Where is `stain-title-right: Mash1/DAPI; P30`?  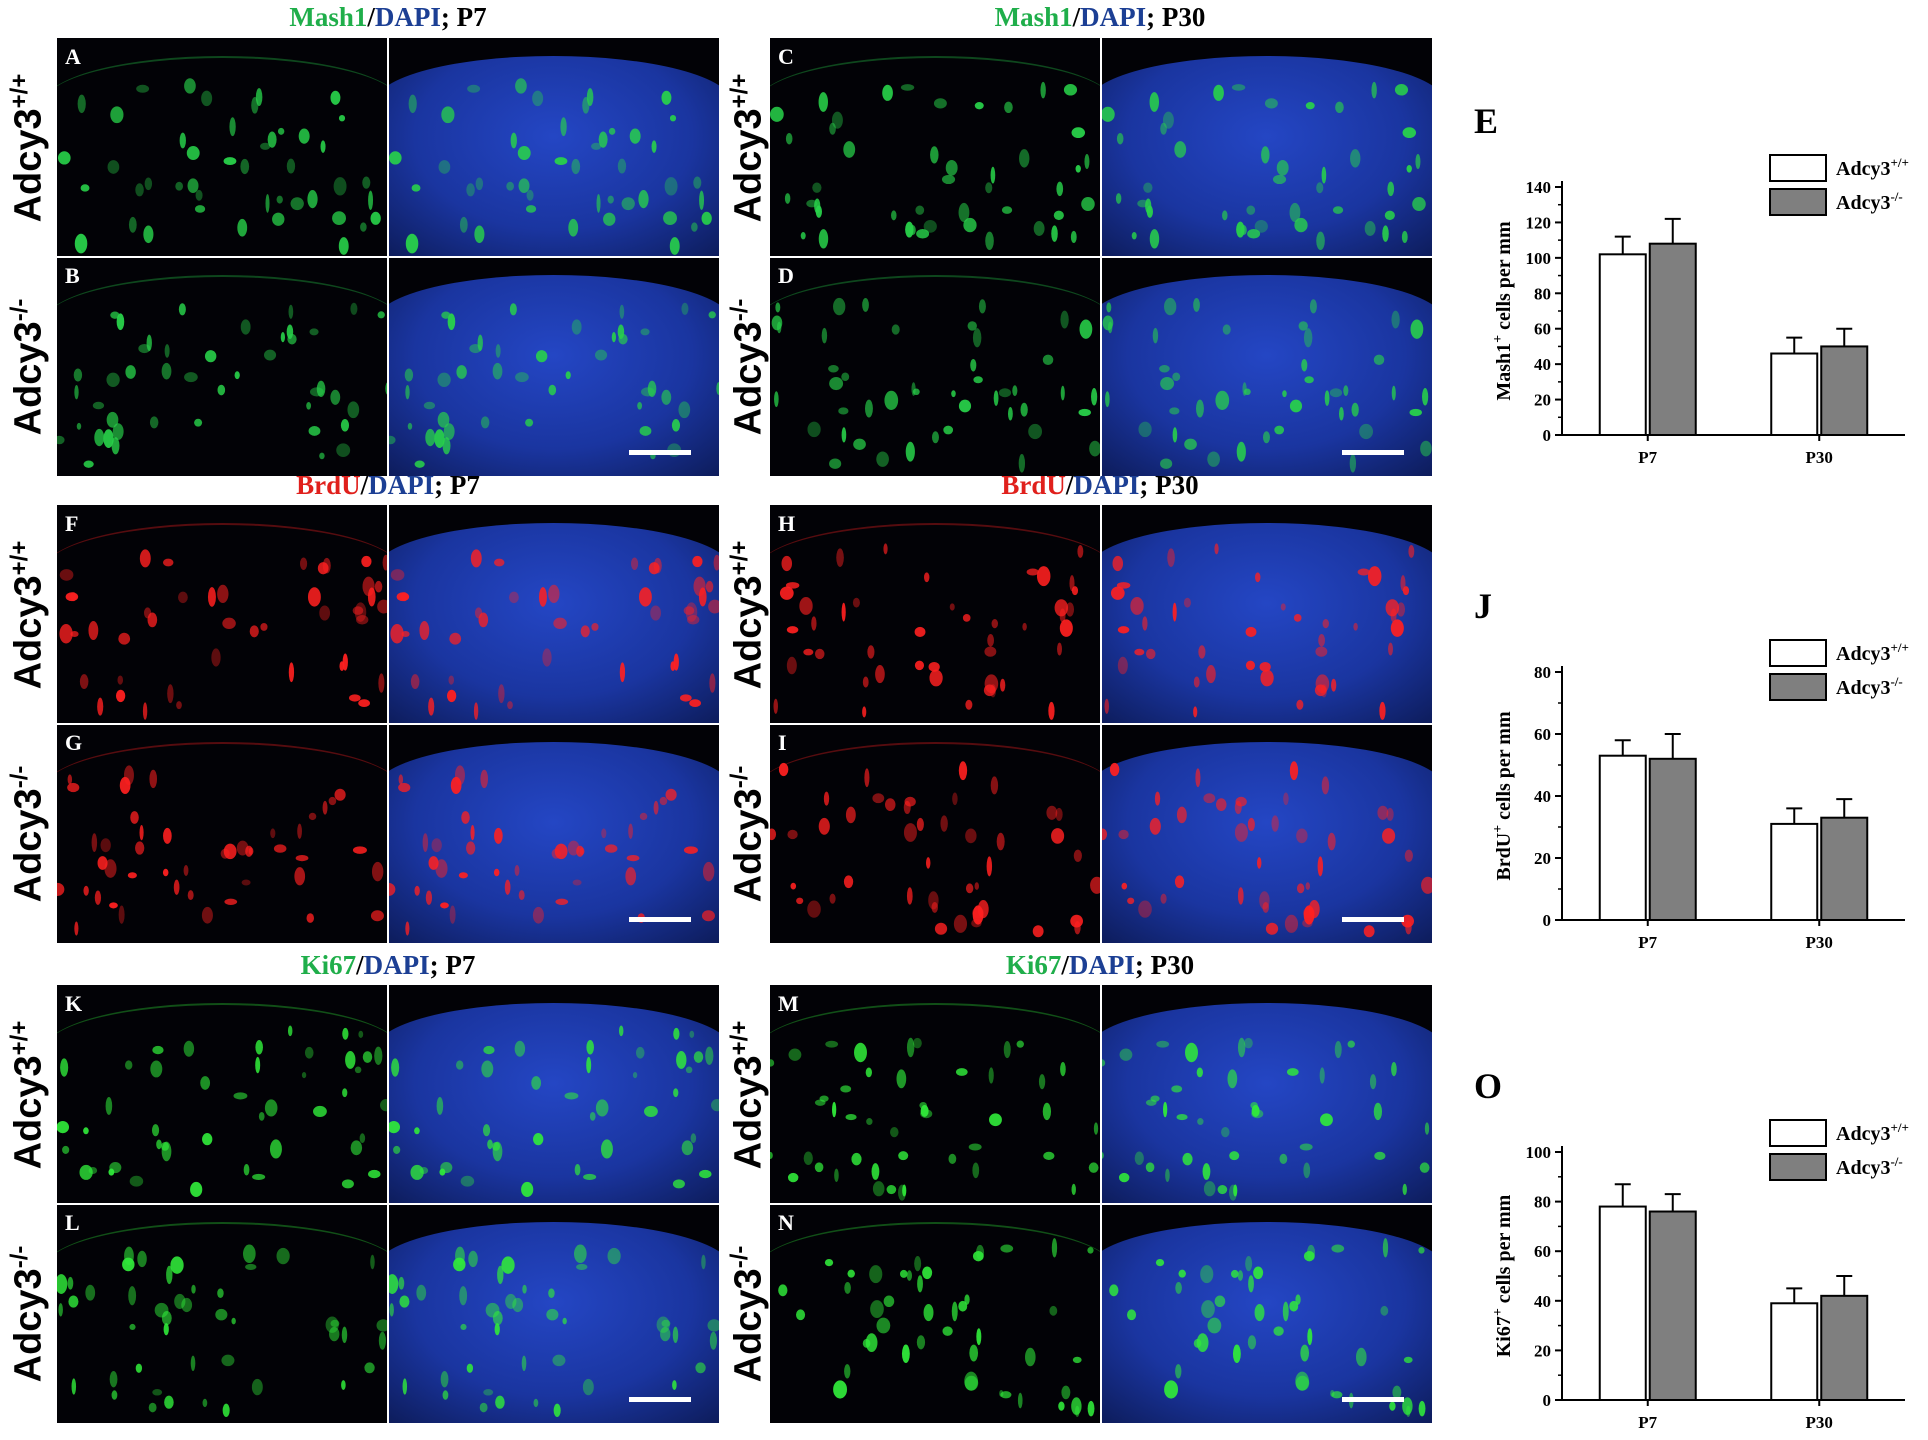 stain-title-right: Mash1/DAPI; P30 is located at coordinates (1100, 17).